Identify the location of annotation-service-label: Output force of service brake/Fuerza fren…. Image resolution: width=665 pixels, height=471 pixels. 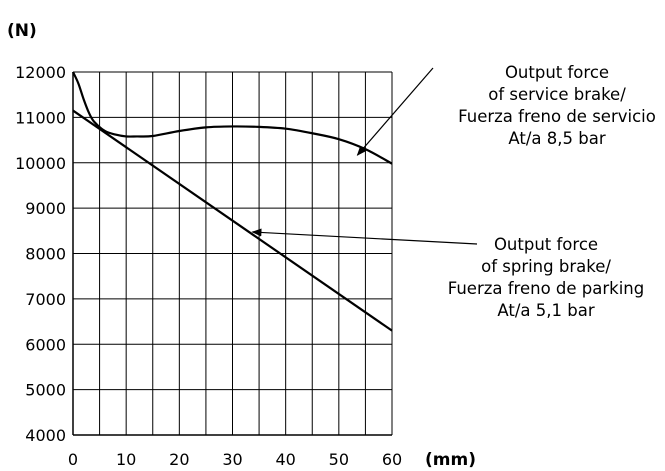
(506, 109).